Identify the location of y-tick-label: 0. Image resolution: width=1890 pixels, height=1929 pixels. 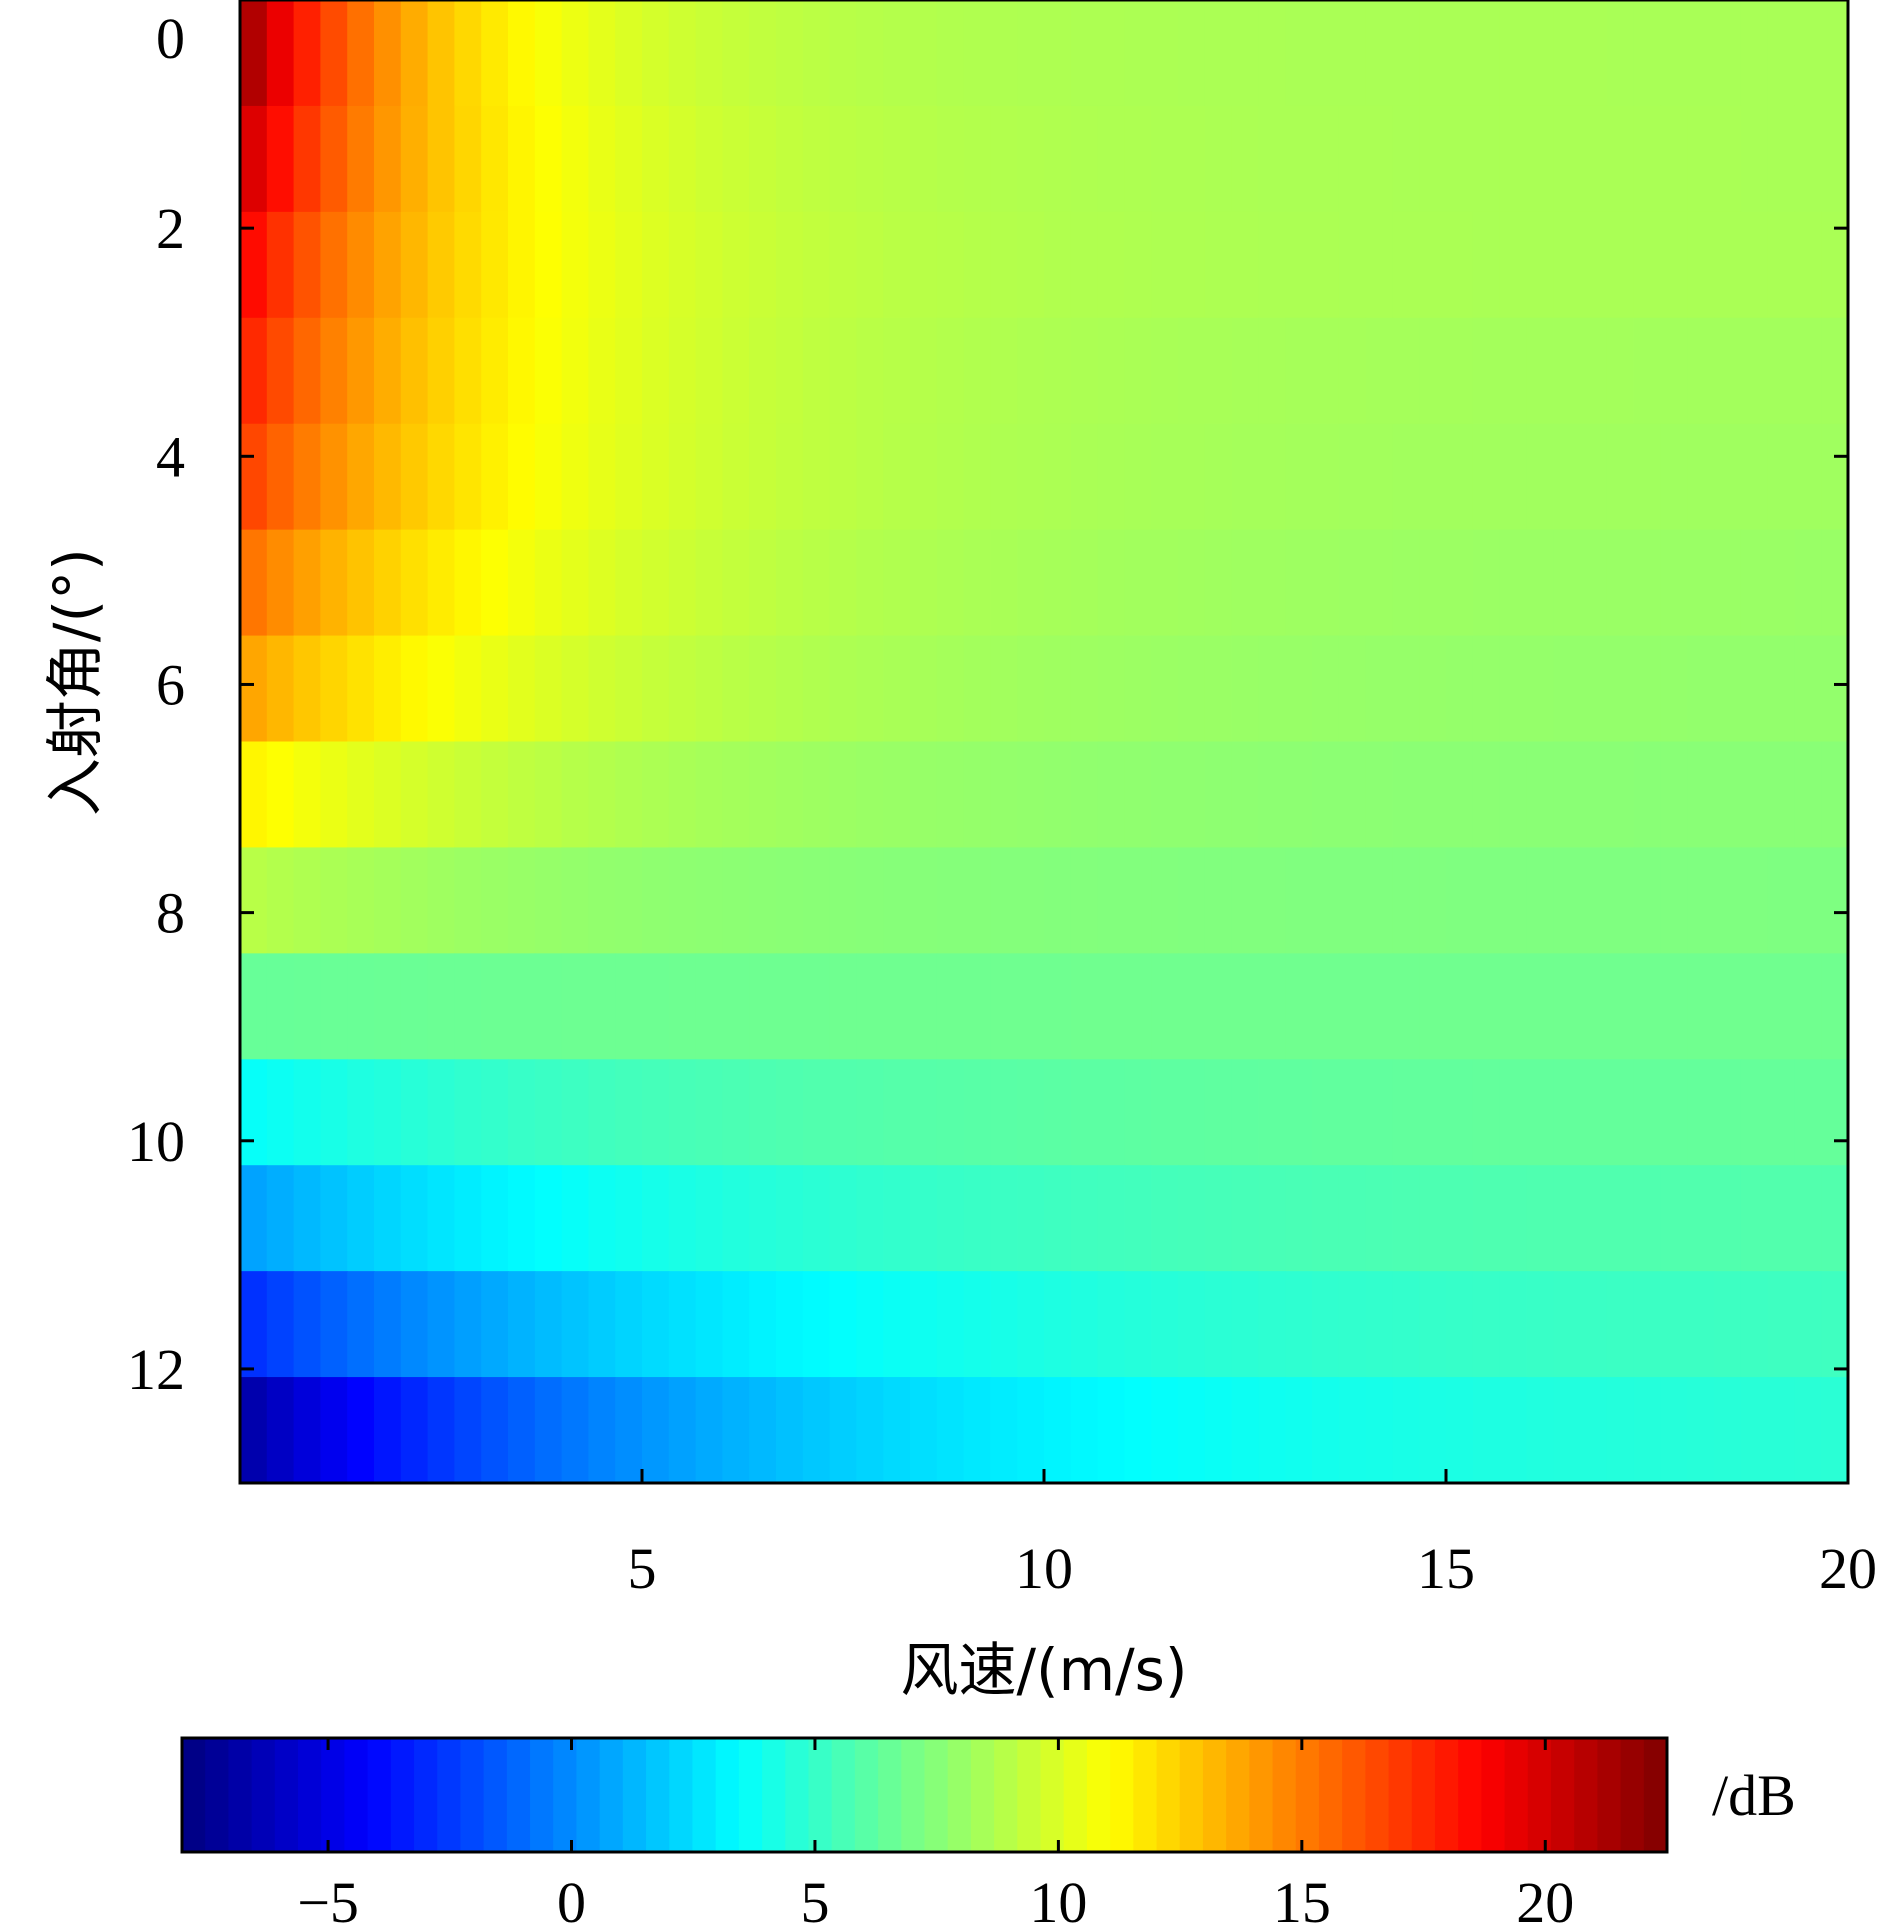
(170, 38).